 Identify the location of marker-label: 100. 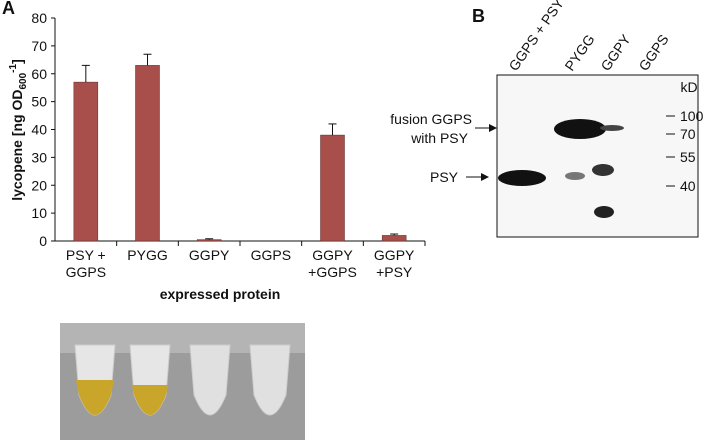
(692, 116).